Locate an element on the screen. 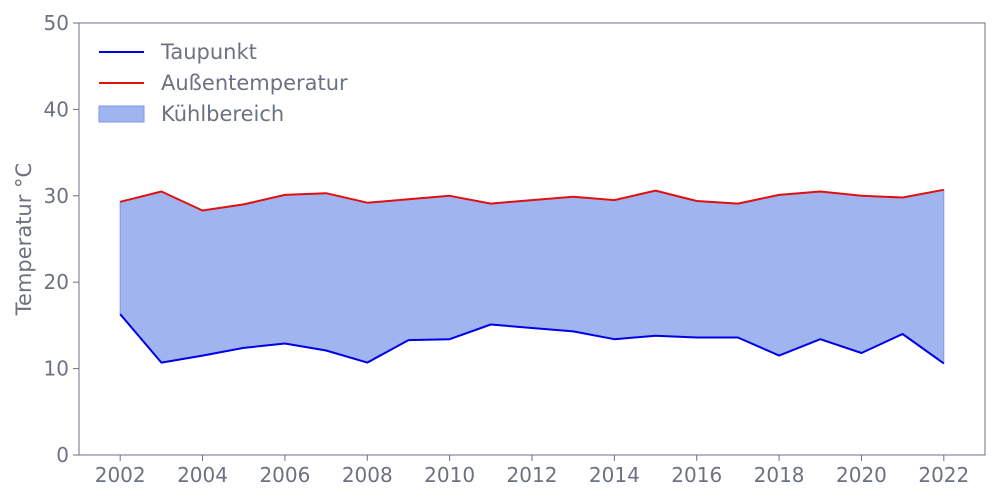  x-tick-label: 2004 is located at coordinates (202, 475).